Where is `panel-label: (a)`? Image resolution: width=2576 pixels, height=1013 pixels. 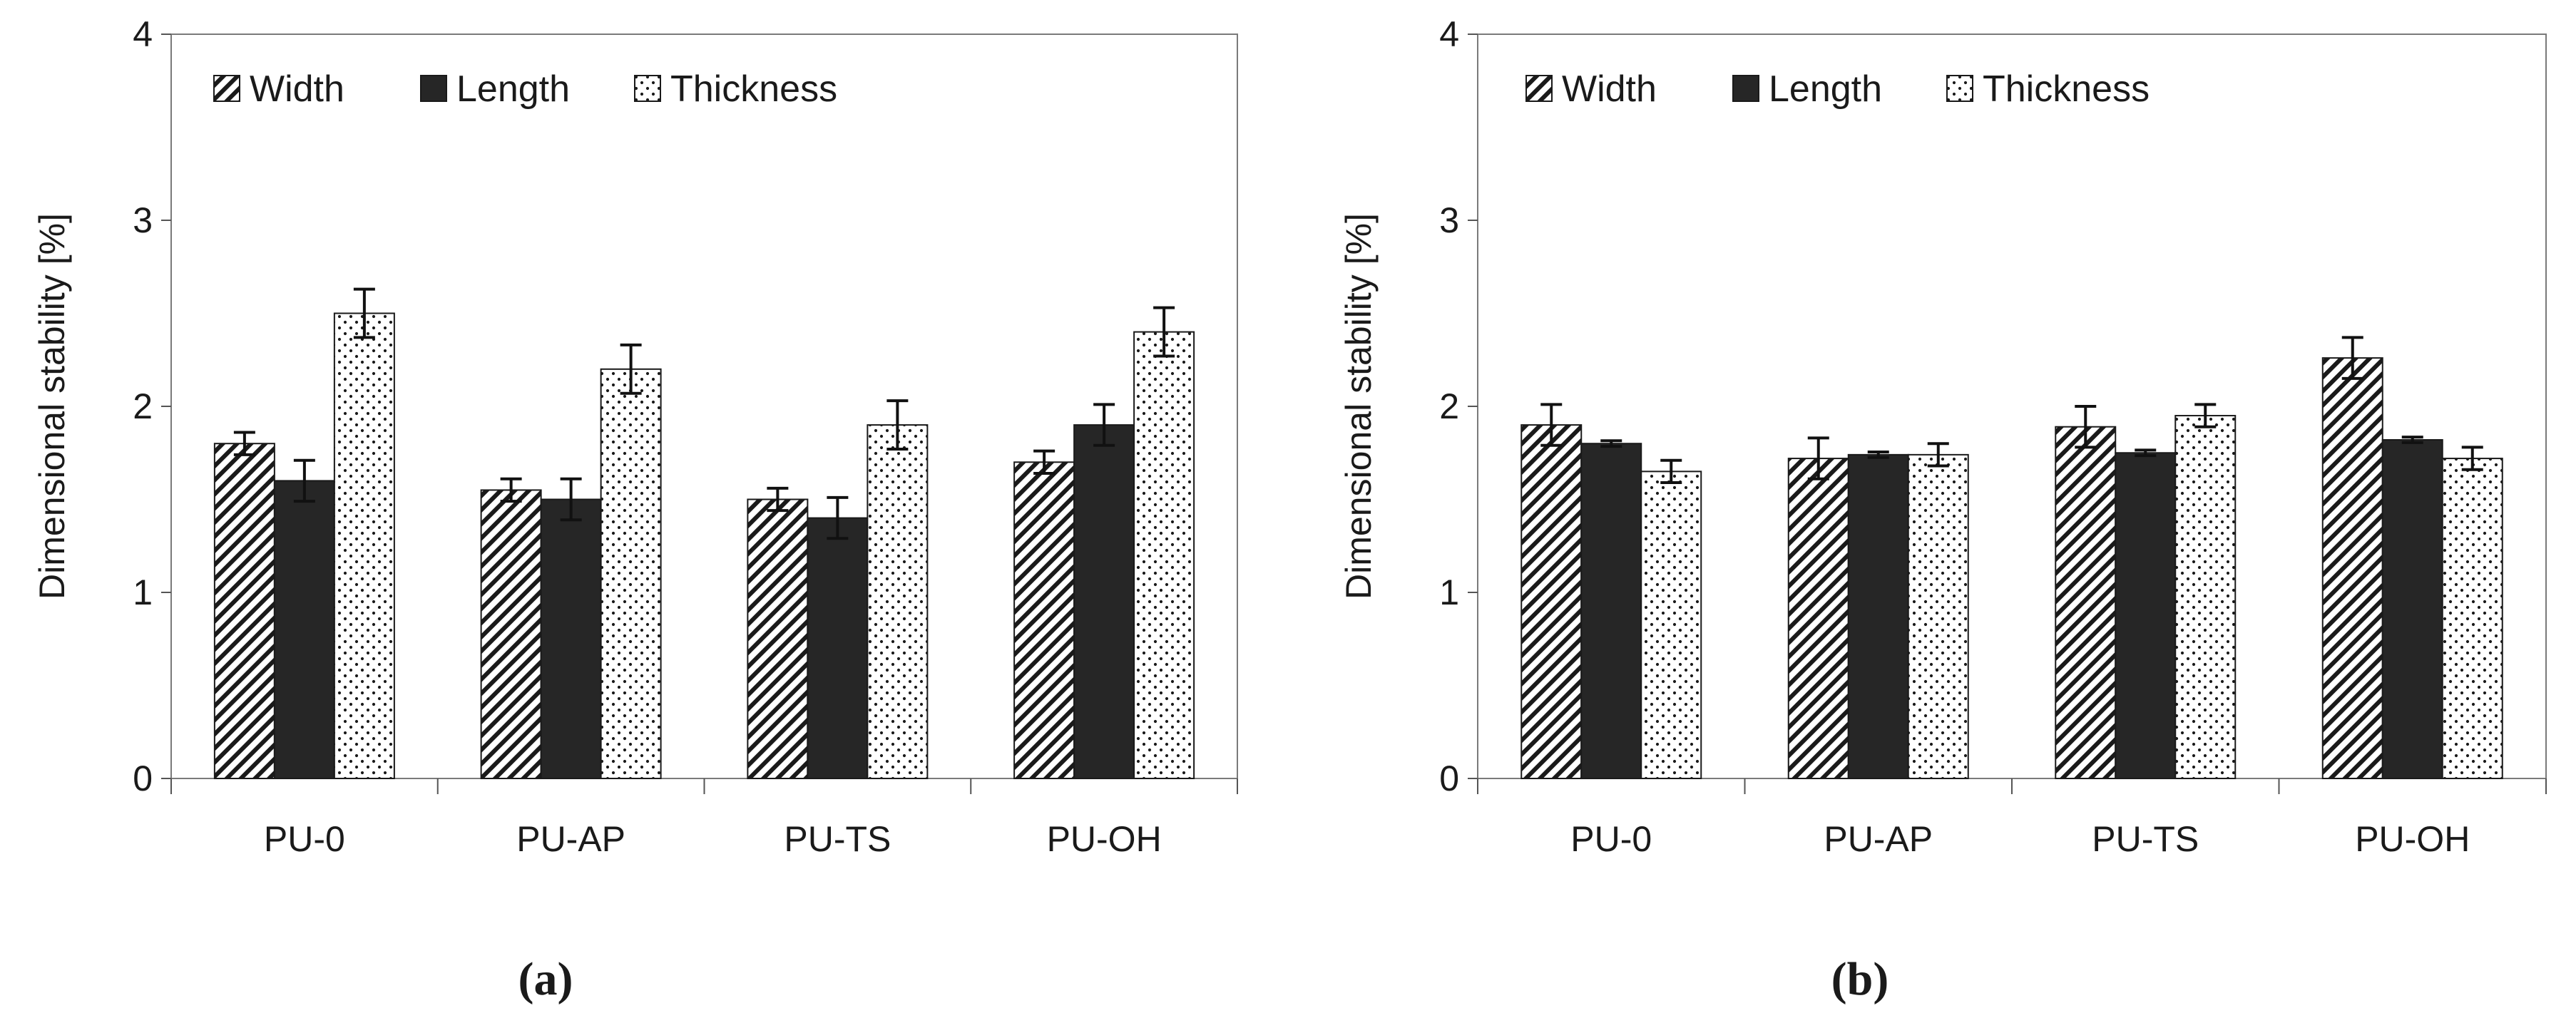 panel-label: (a) is located at coordinates (545, 979).